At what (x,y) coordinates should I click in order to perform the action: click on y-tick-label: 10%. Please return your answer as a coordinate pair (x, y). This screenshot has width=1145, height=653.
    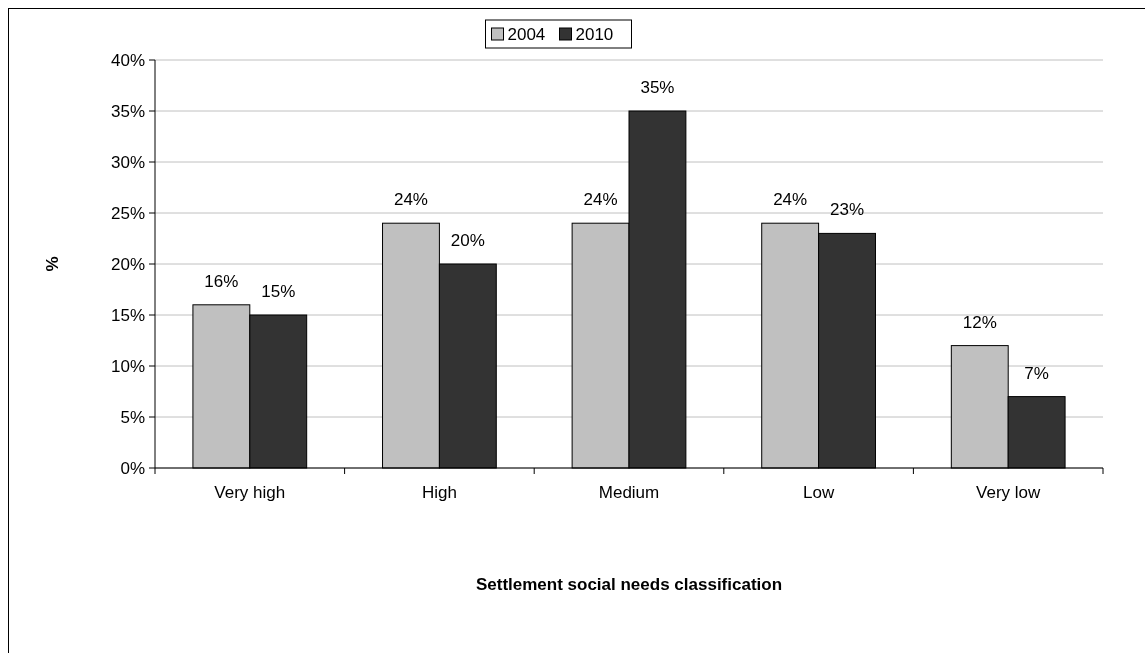
    Looking at the image, I should click on (127, 366).